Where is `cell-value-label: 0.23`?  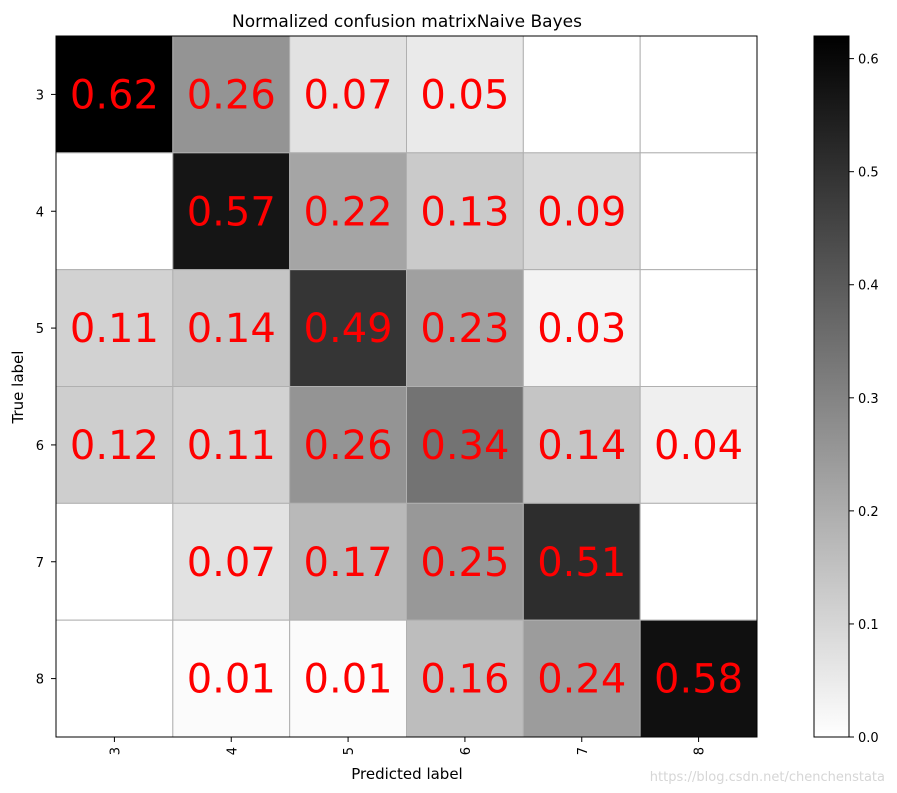 cell-value-label: 0.23 is located at coordinates (464, 329).